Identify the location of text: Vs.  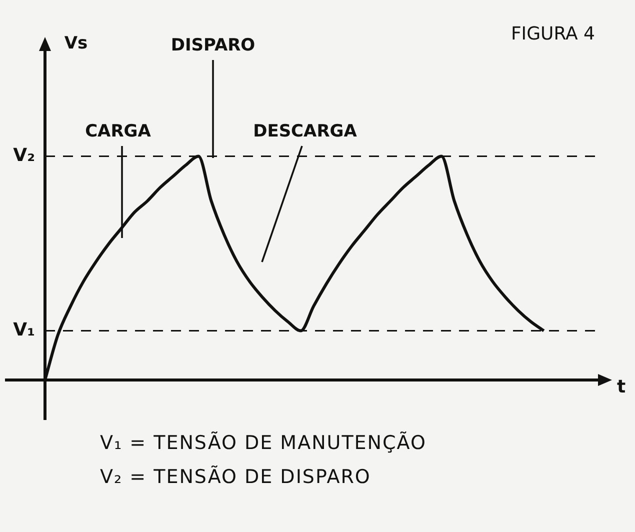
(76, 43).